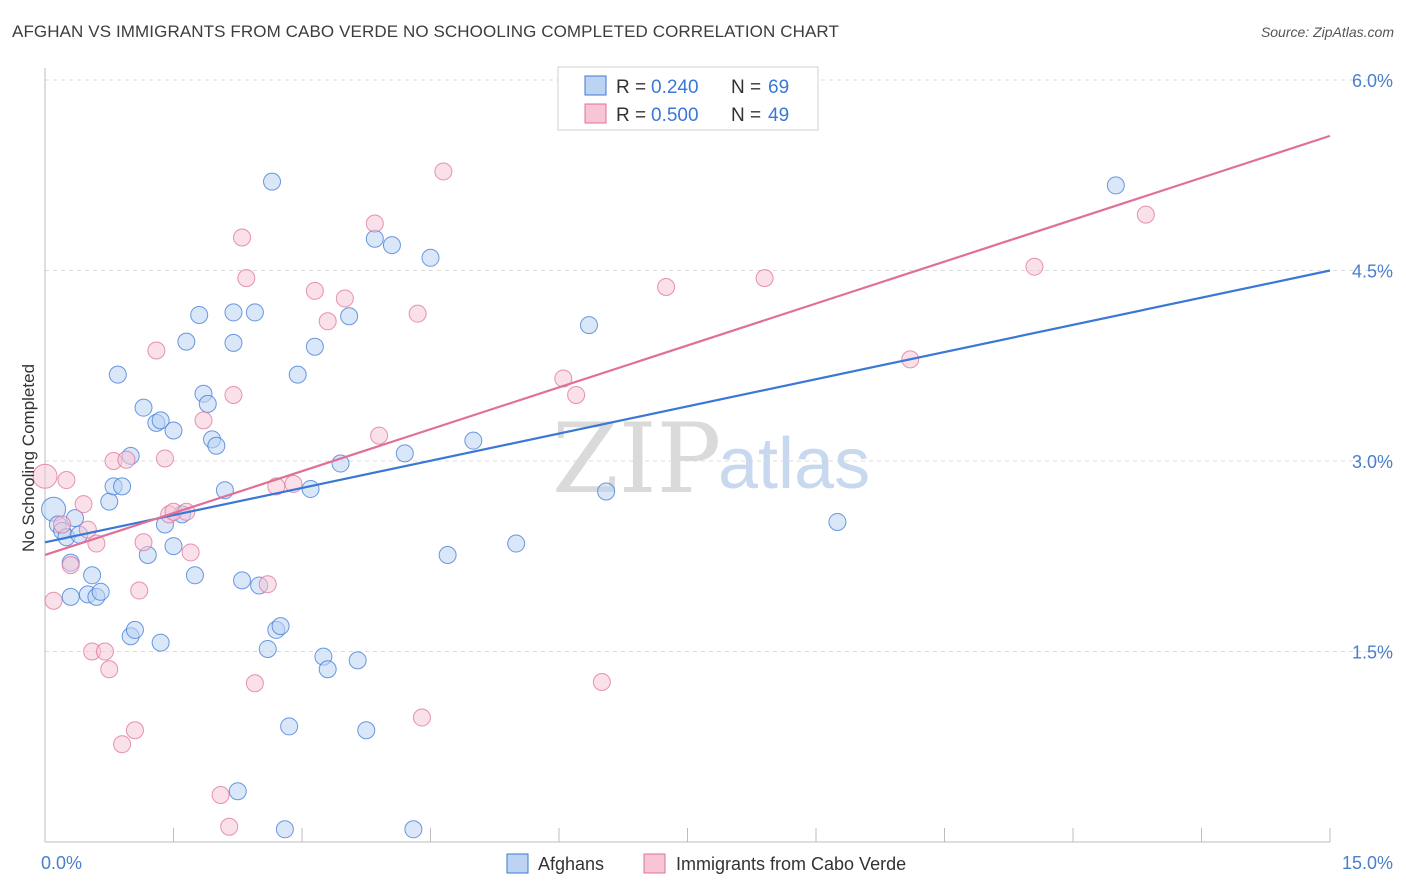 The width and height of the screenshot is (1406, 892). Describe the element at coordinates (746, 87) in the screenshot. I see `legend-n-label-1: N =` at that location.